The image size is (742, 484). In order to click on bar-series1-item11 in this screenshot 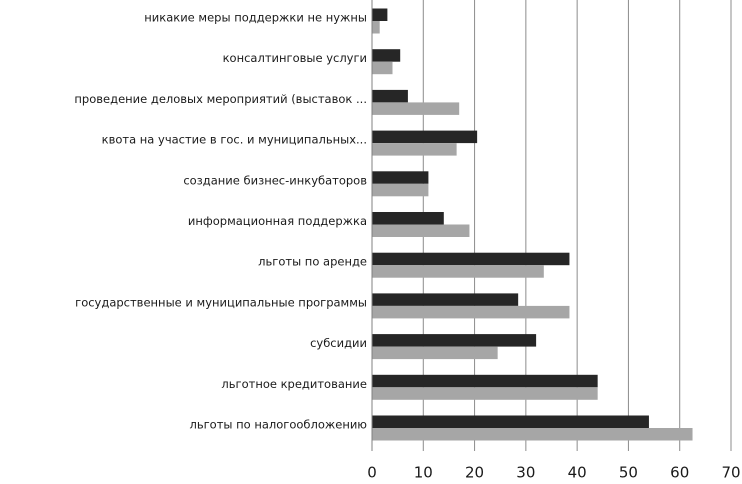, I will do `click(510, 421)`.